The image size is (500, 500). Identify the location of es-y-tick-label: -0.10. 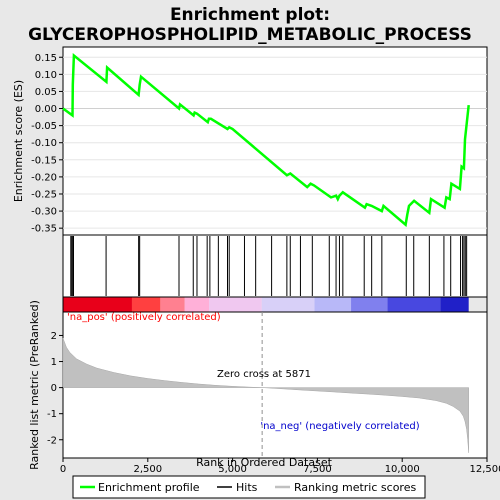
(44, 143).